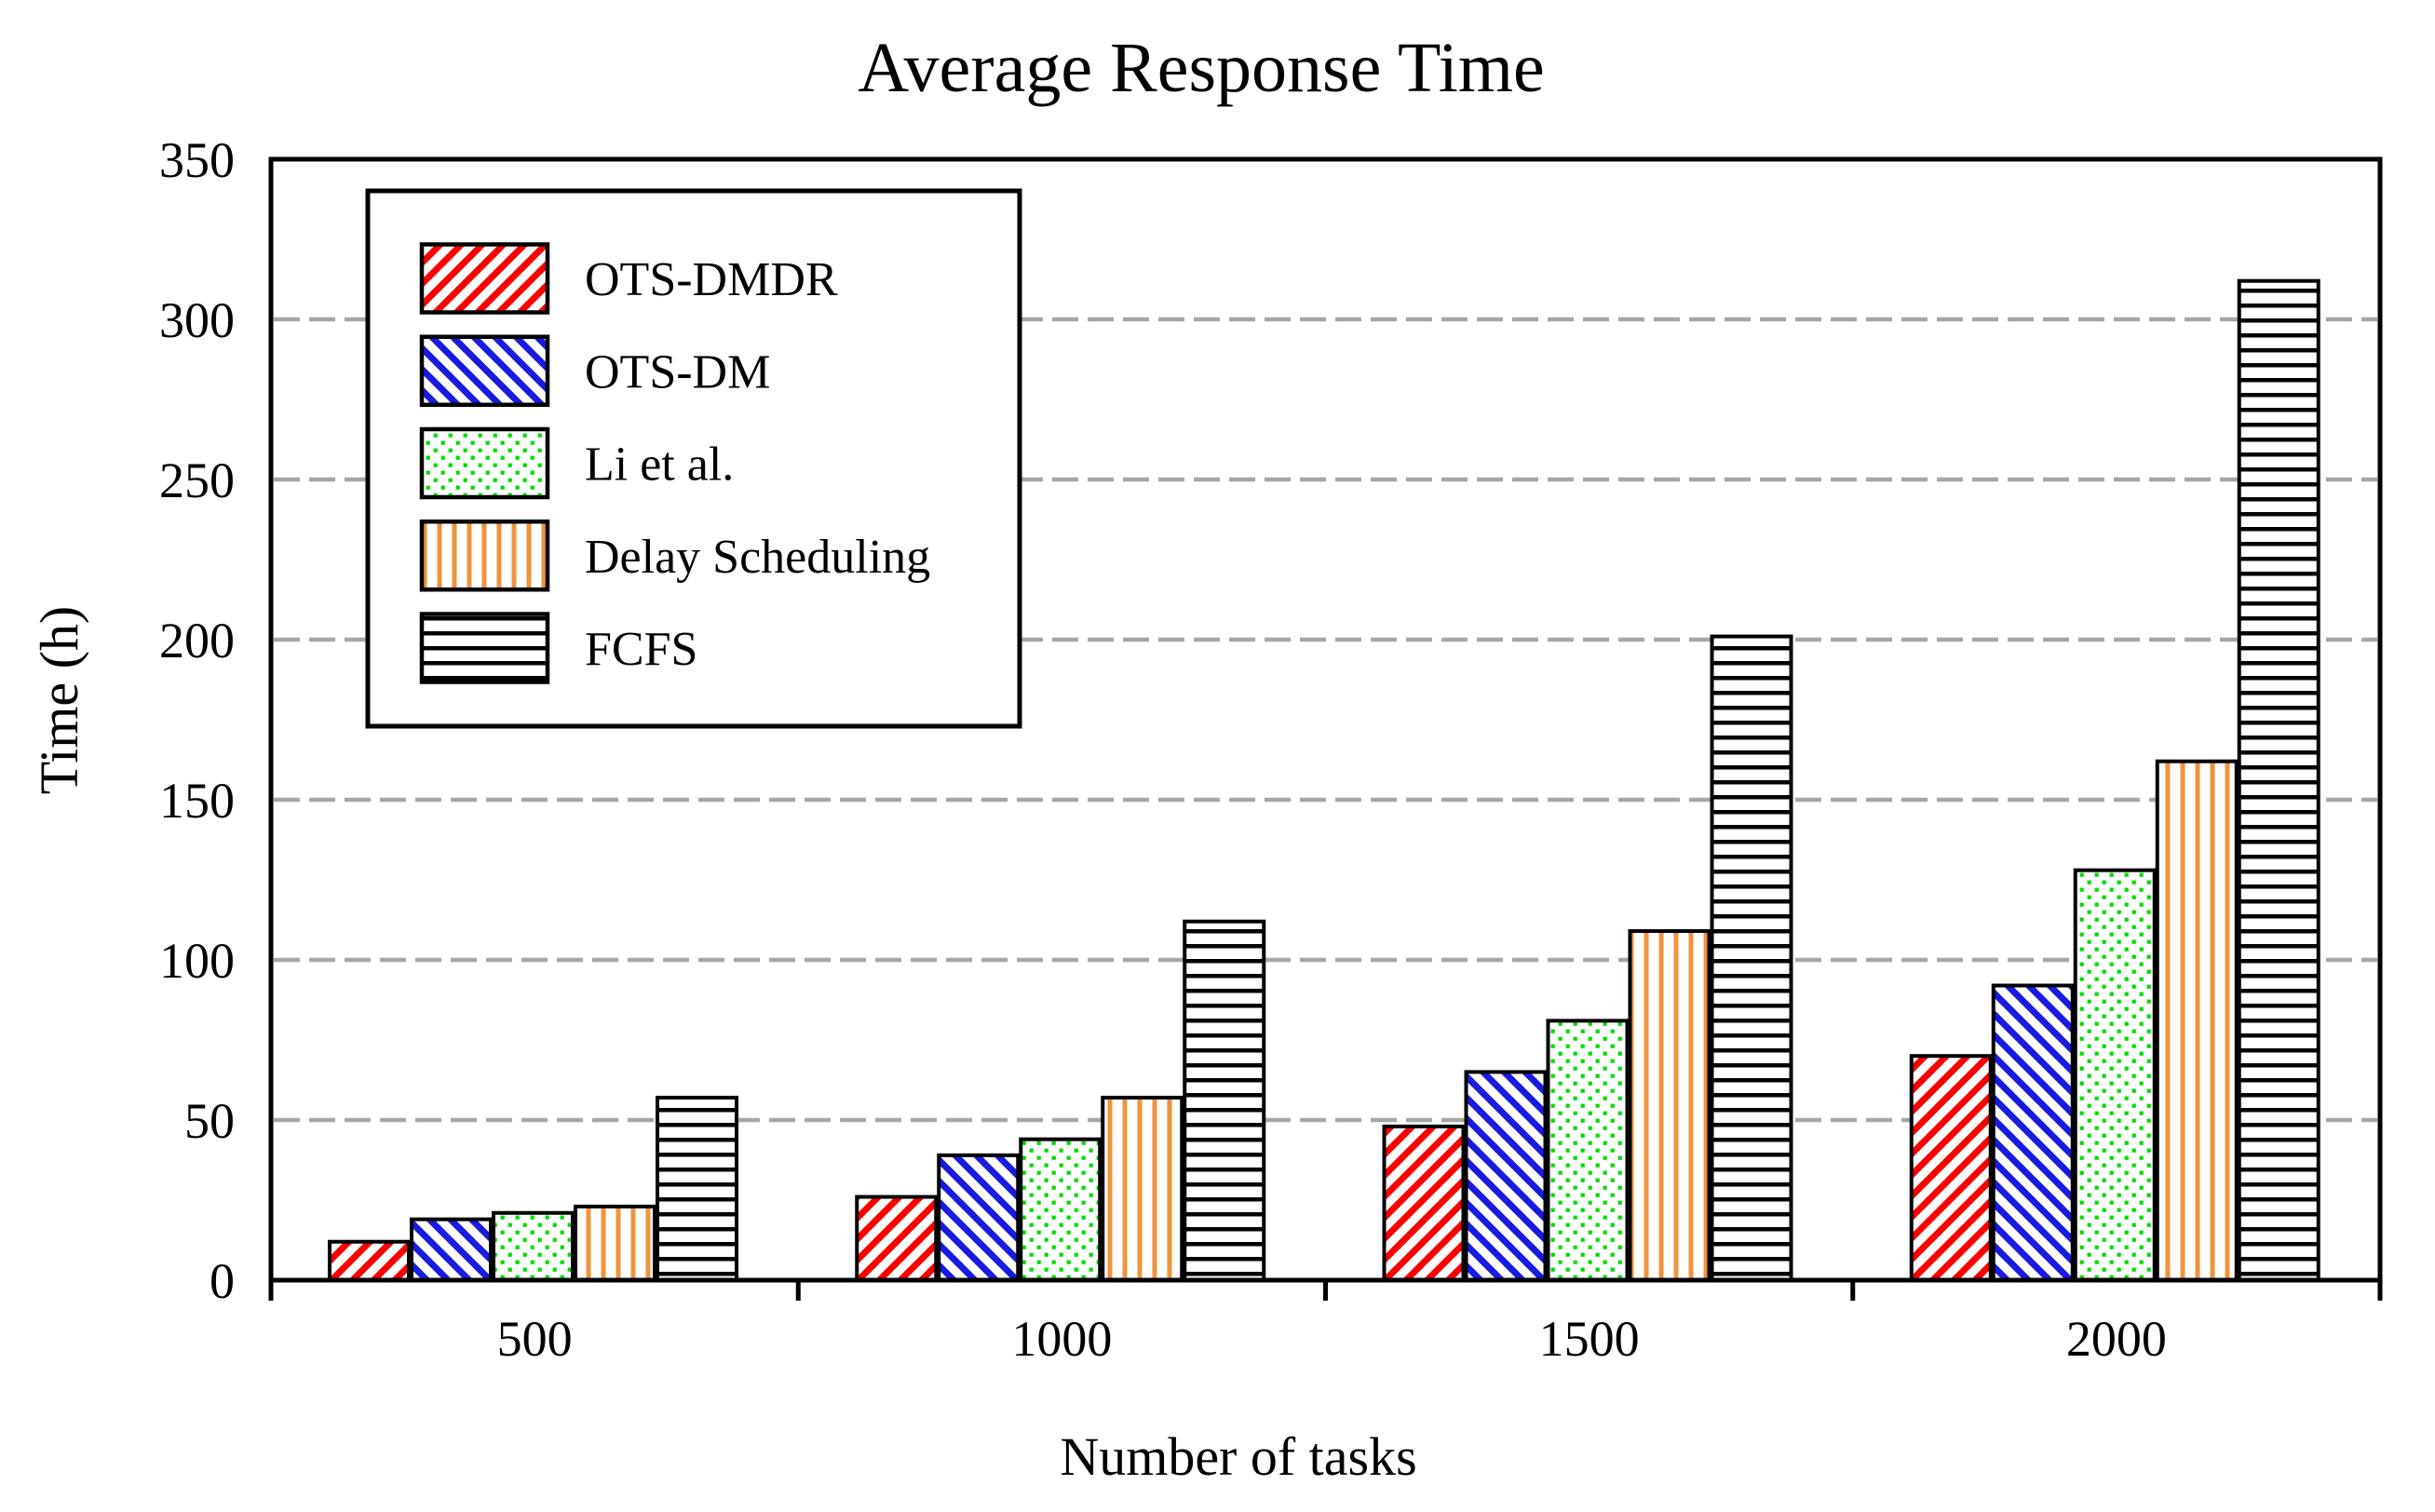  I want to click on y-axis-title: Time (h), so click(59, 700).